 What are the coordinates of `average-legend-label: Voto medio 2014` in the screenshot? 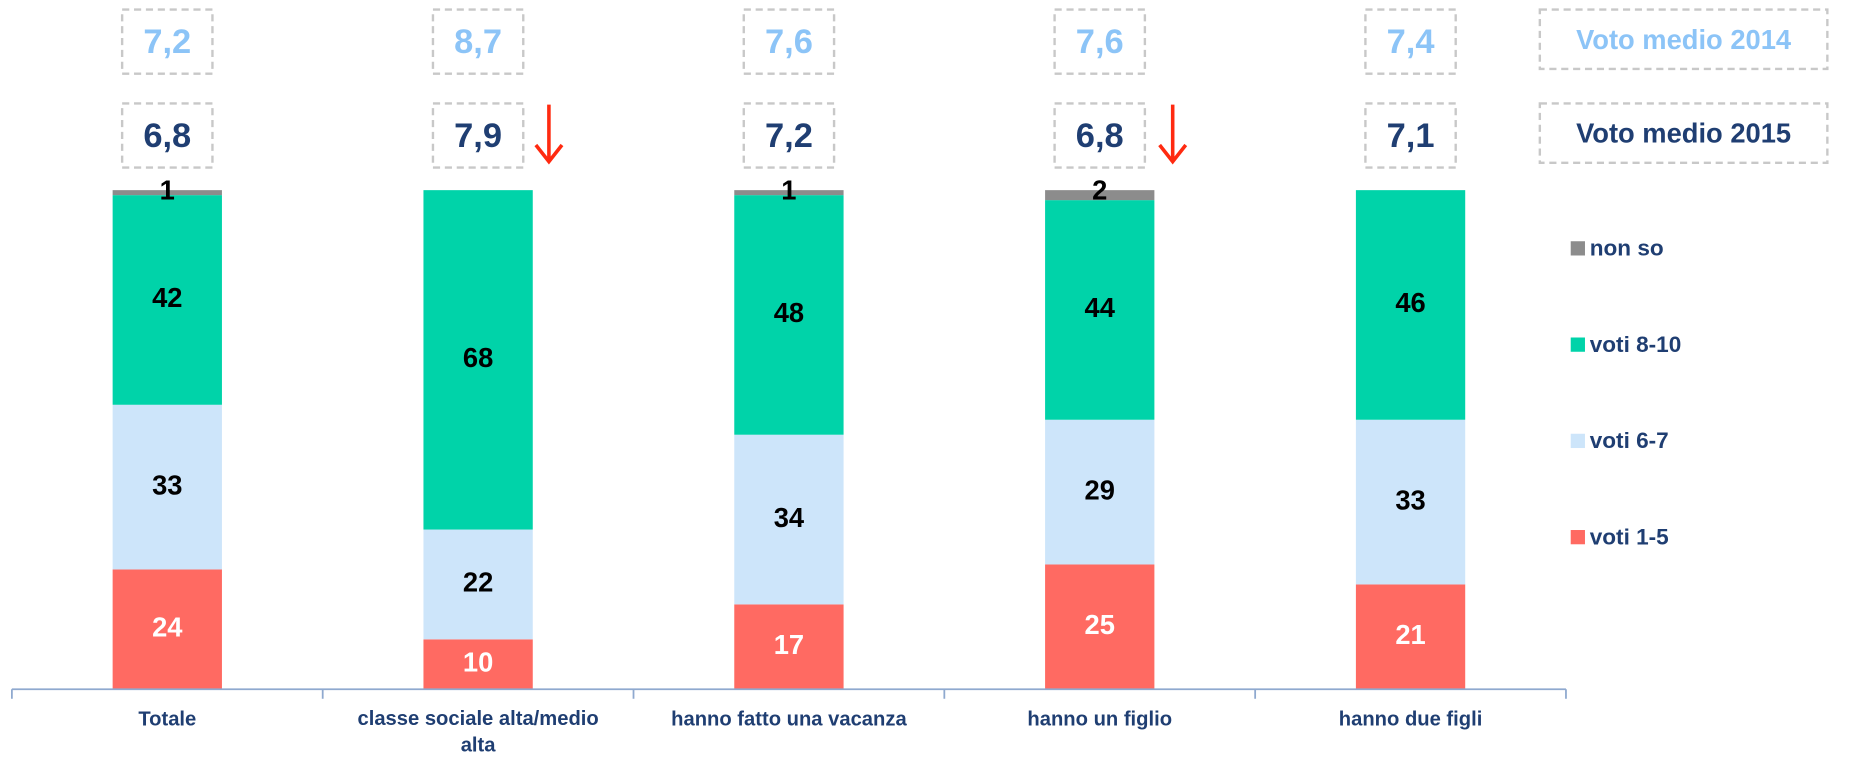 It's located at (1684, 39).